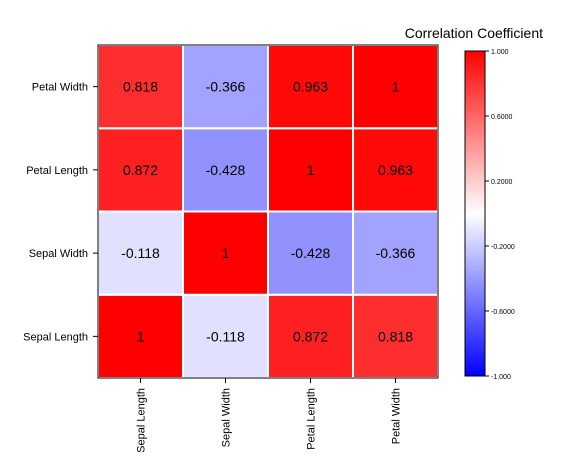  I want to click on colorbar-tick-label: 0.6000, so click(502, 117).